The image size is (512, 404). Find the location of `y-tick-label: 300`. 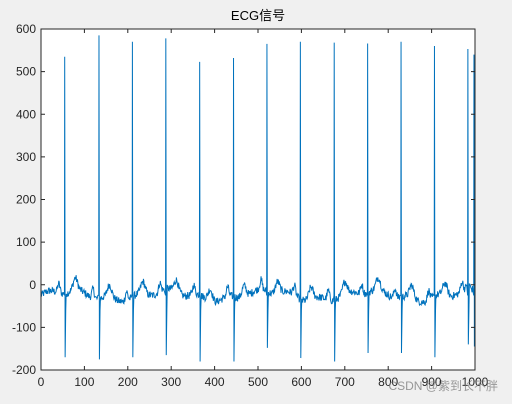

y-tick-label: 300 is located at coordinates (26, 157).